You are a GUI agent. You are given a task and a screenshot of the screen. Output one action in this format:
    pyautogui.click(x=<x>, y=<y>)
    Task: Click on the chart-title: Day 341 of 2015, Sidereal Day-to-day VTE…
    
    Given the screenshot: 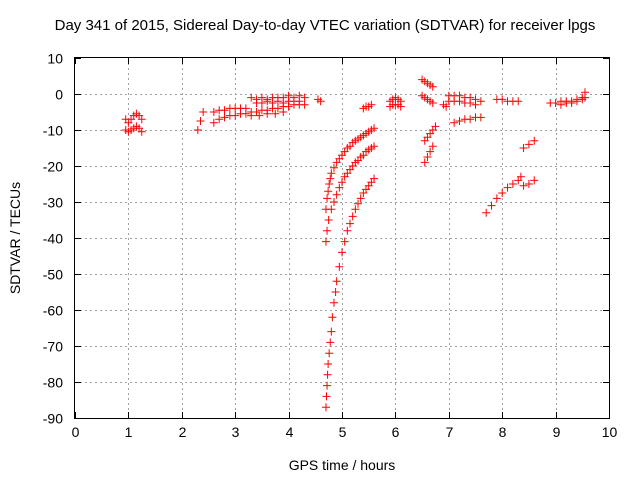 What is the action you would take?
    pyautogui.click(x=325, y=25)
    